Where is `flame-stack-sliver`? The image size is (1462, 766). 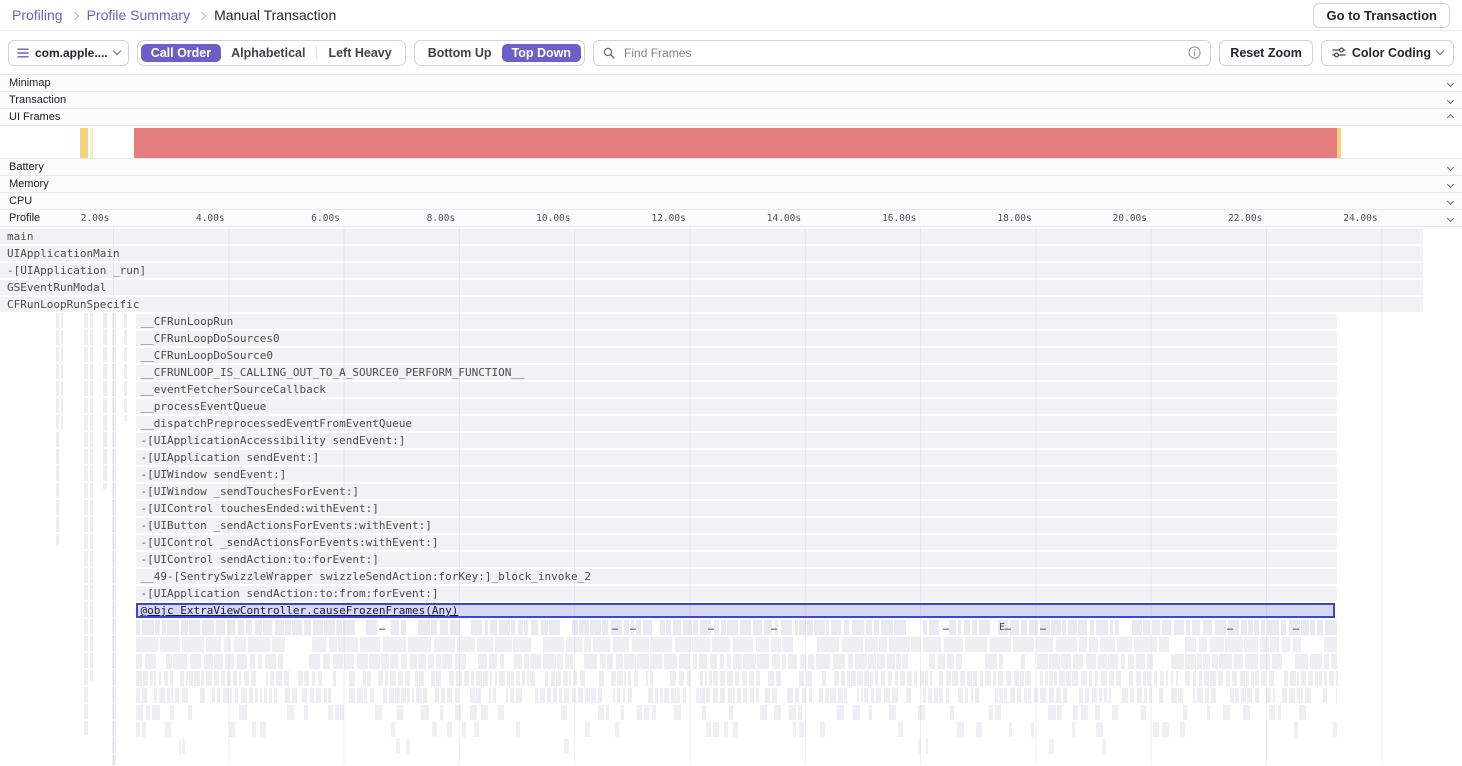 flame-stack-sliver is located at coordinates (114, 539).